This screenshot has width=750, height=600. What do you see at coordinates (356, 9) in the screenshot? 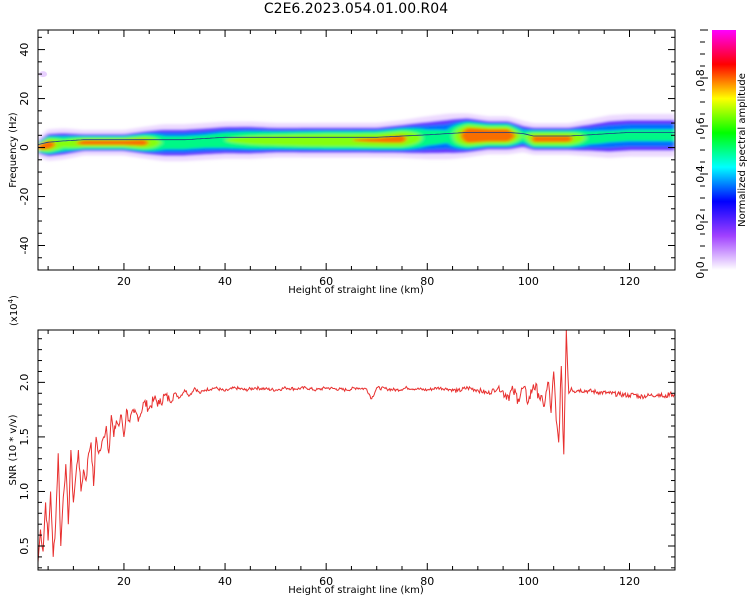
I see `chart-title: C2E6.2023.054.01.00.R04` at bounding box center [356, 9].